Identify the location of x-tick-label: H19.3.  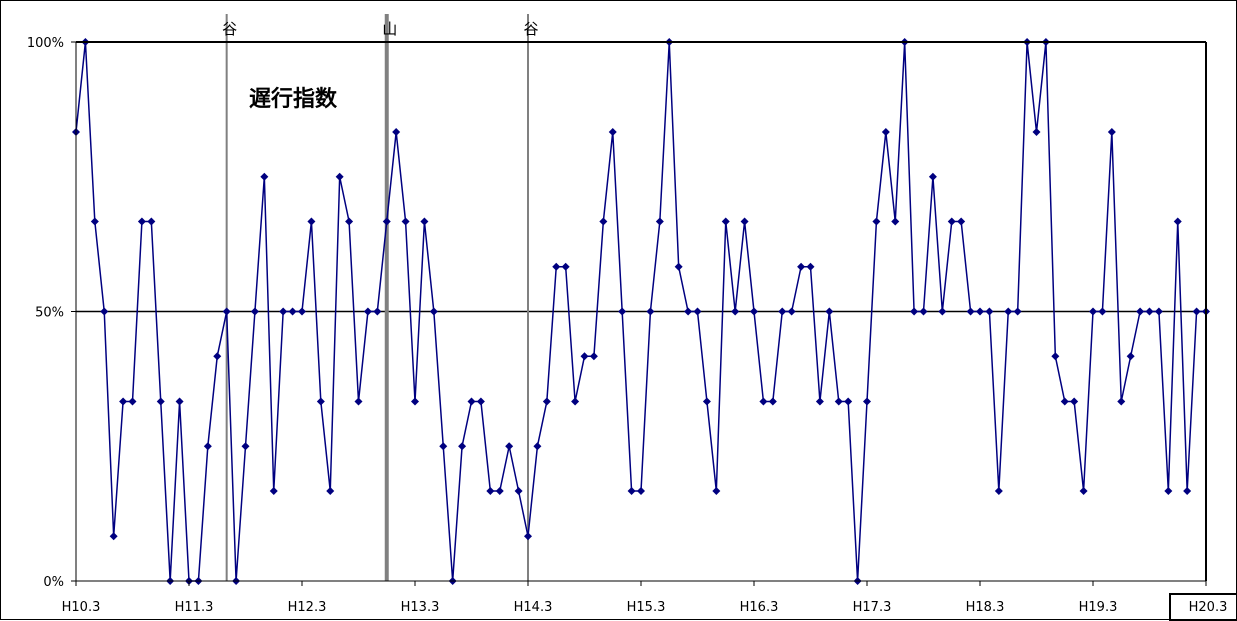
(1098, 607).